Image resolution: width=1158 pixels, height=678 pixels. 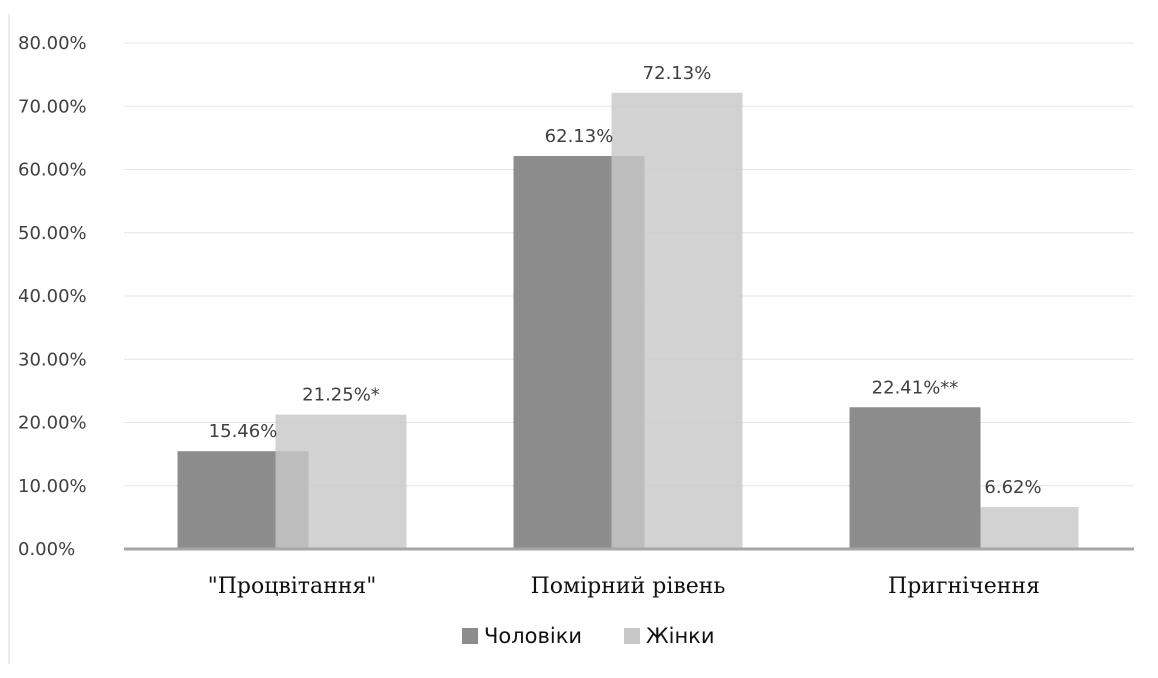 What do you see at coordinates (915, 387) in the screenshot?
I see `data-label-men: 22.41%**` at bounding box center [915, 387].